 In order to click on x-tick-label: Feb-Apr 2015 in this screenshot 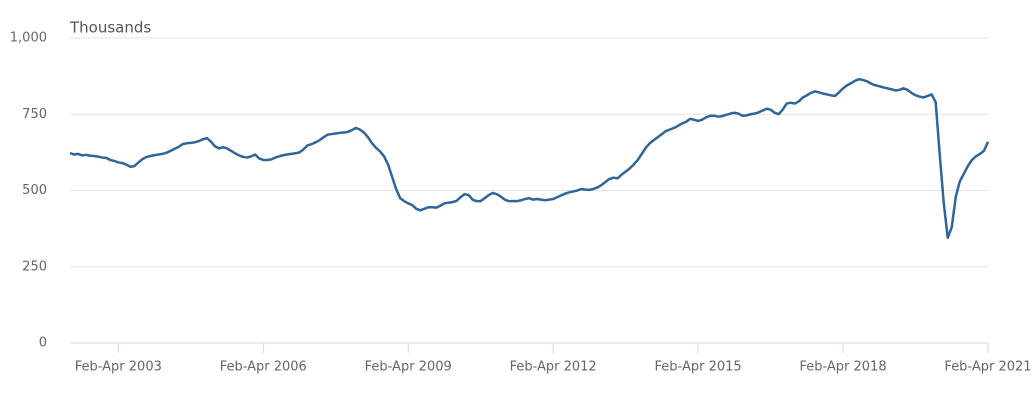, I will do `click(698, 367)`.